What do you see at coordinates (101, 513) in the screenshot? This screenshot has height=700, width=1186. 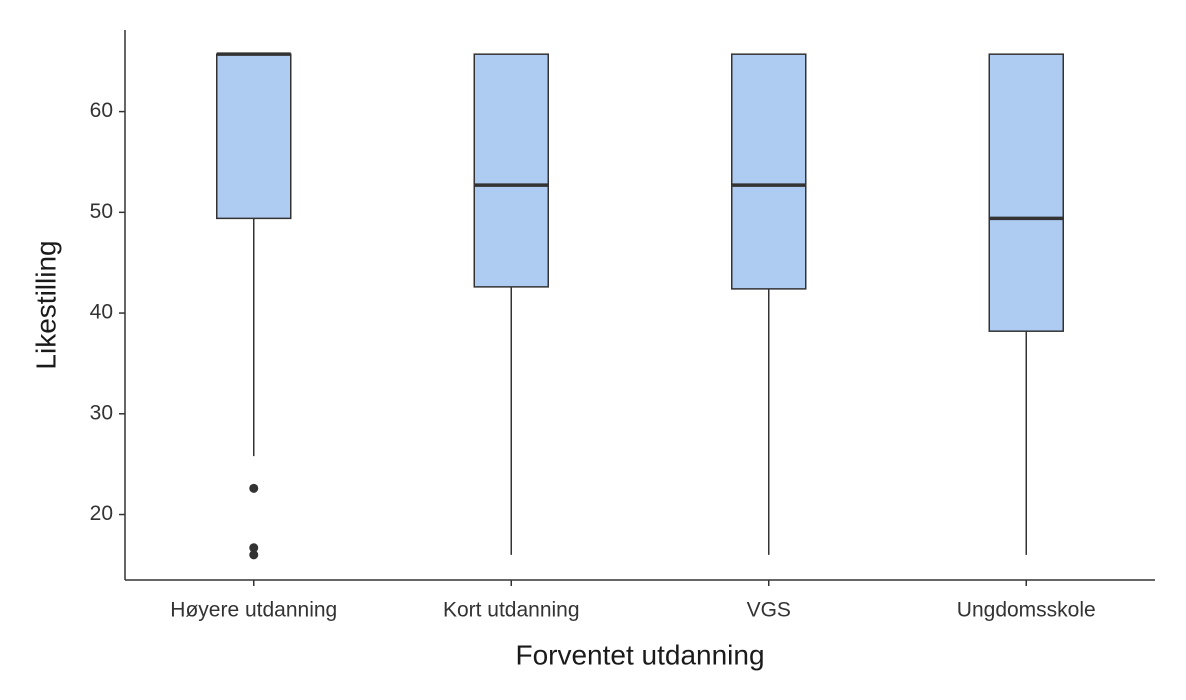 I see `y-tick-label: 20` at bounding box center [101, 513].